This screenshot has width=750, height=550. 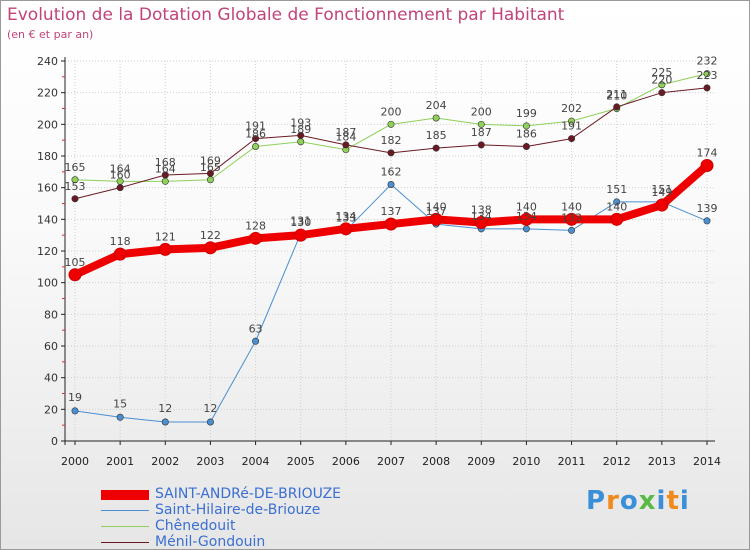 What do you see at coordinates (47, 93) in the screenshot?
I see `y-tick-label: 220` at bounding box center [47, 93].